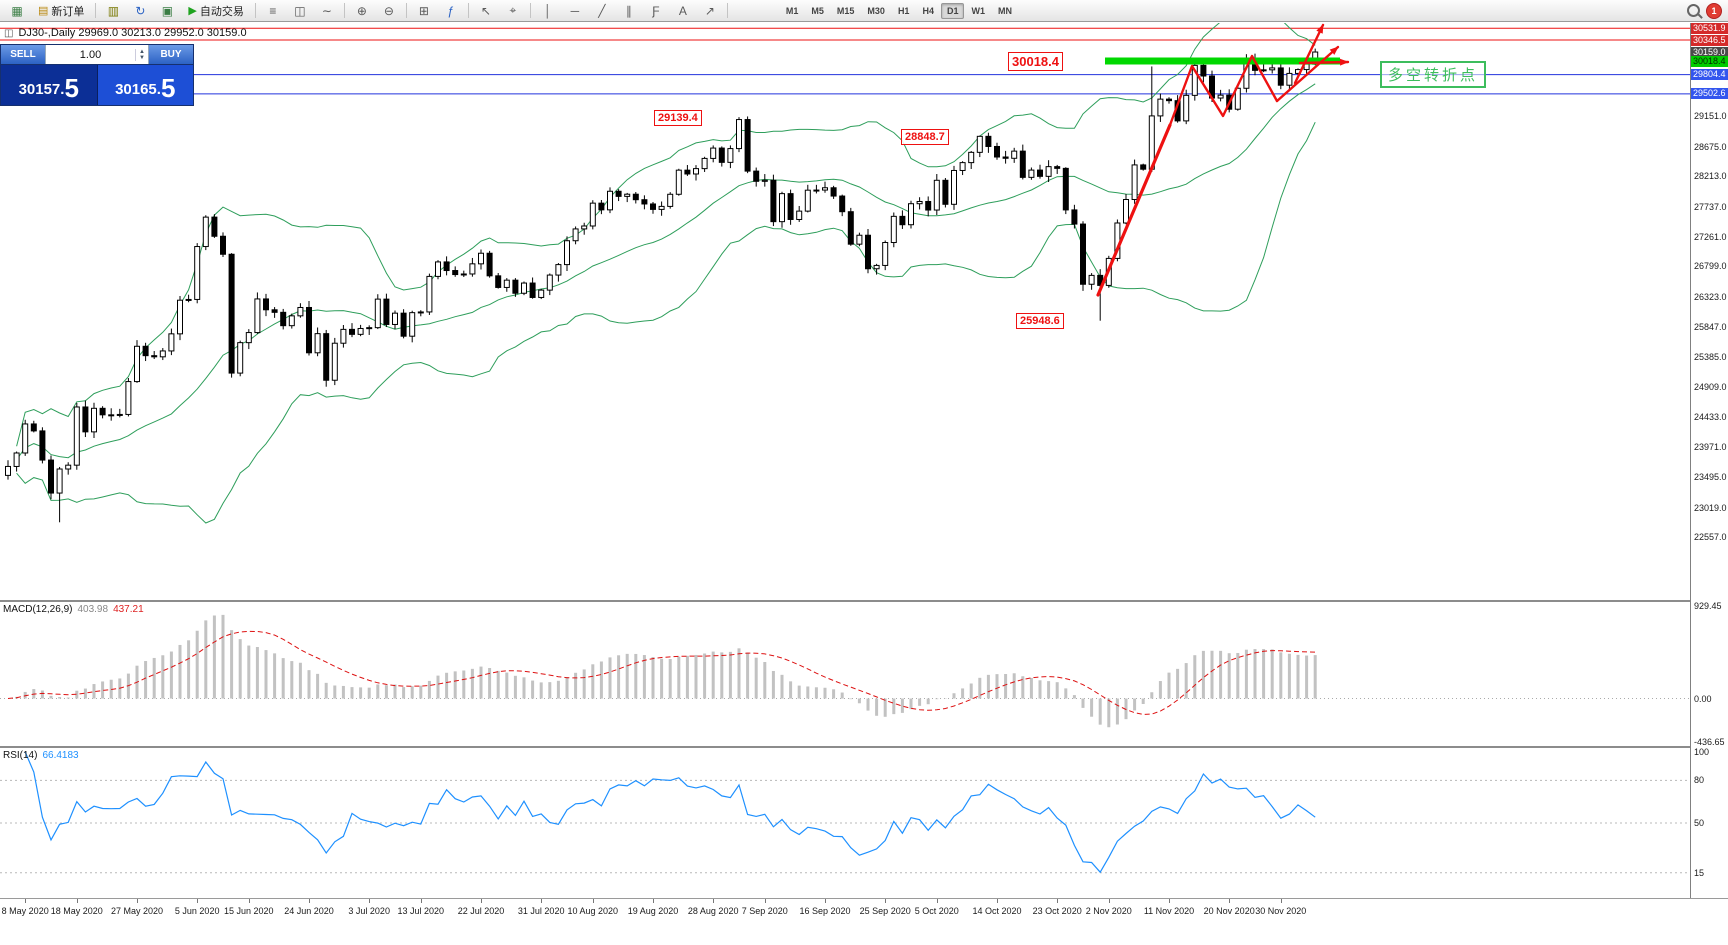 The width and height of the screenshot is (1728, 945). What do you see at coordinates (628, 10) in the screenshot?
I see `channel-icon: ∥` at bounding box center [628, 10].